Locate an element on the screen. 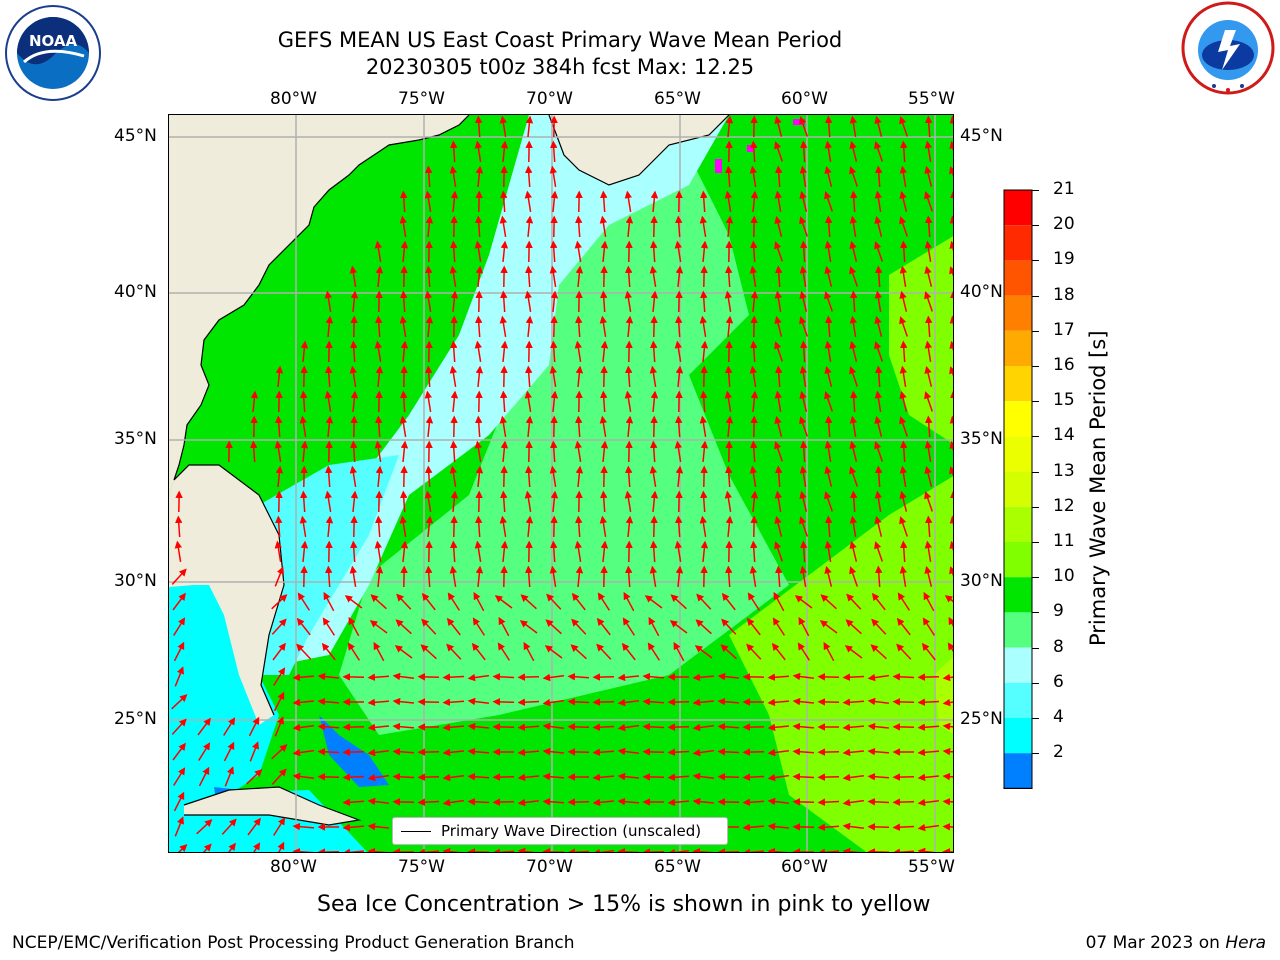 Image resolution: width=1280 pixels, height=960 pixels. colorbar-tick-label: 2 is located at coordinates (1058, 752).